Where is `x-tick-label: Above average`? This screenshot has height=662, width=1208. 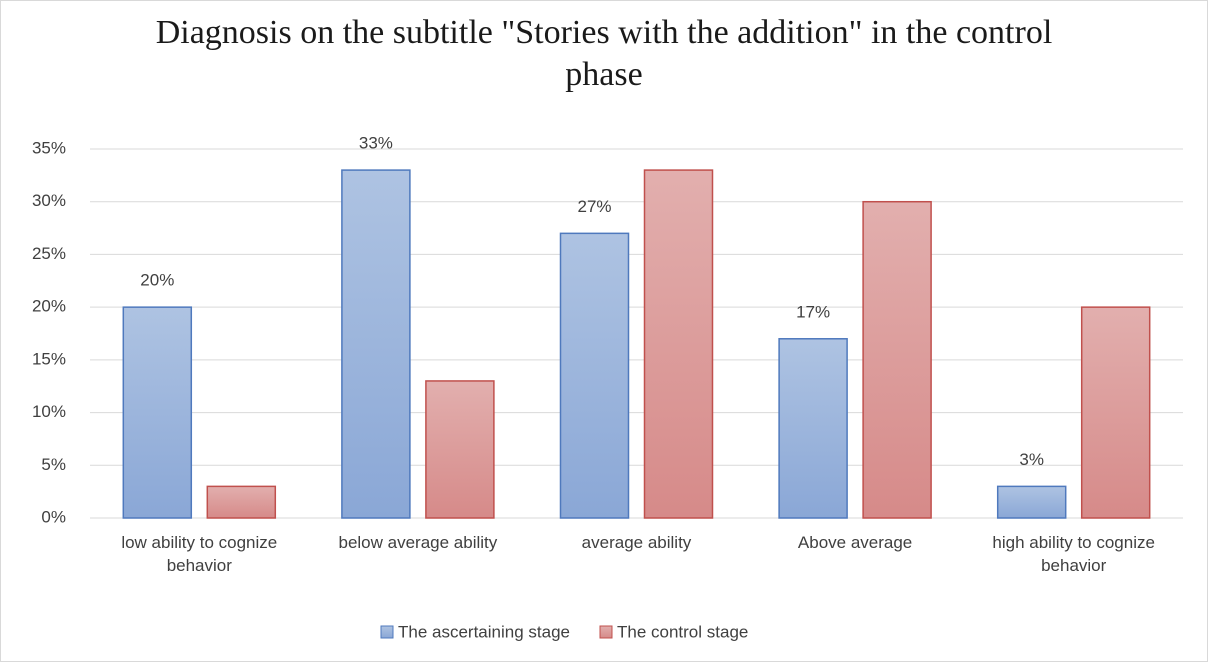
x-tick-label: Above average is located at coordinates (855, 542).